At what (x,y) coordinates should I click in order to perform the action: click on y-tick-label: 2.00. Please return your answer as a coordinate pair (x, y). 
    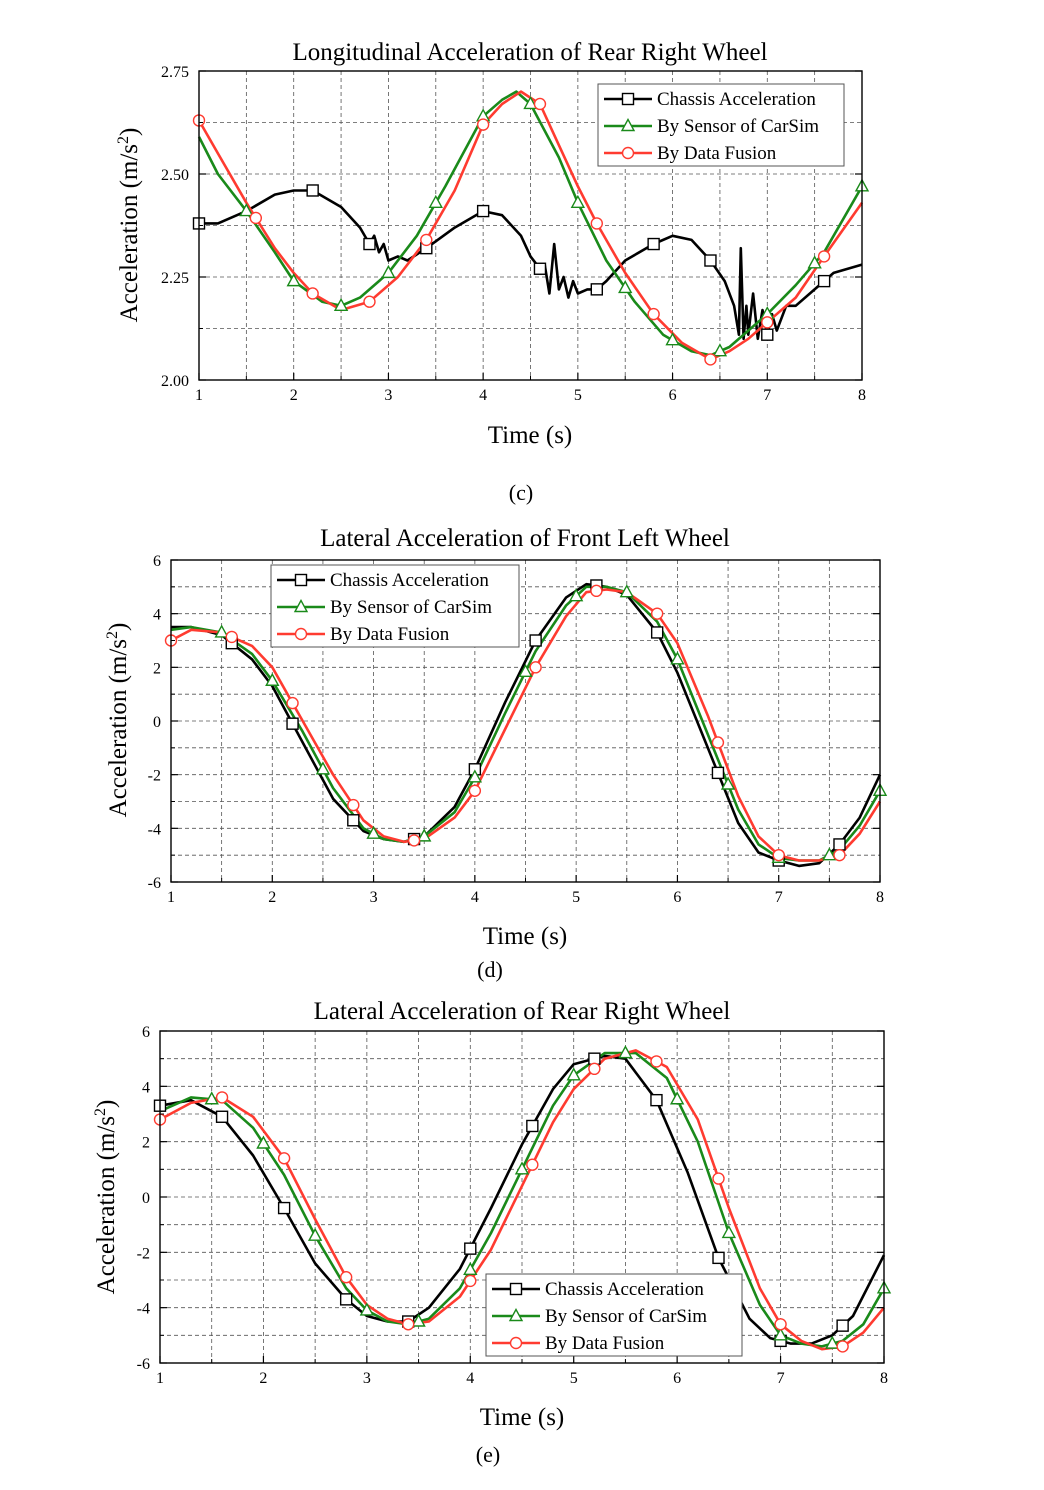
    Looking at the image, I should click on (175, 381).